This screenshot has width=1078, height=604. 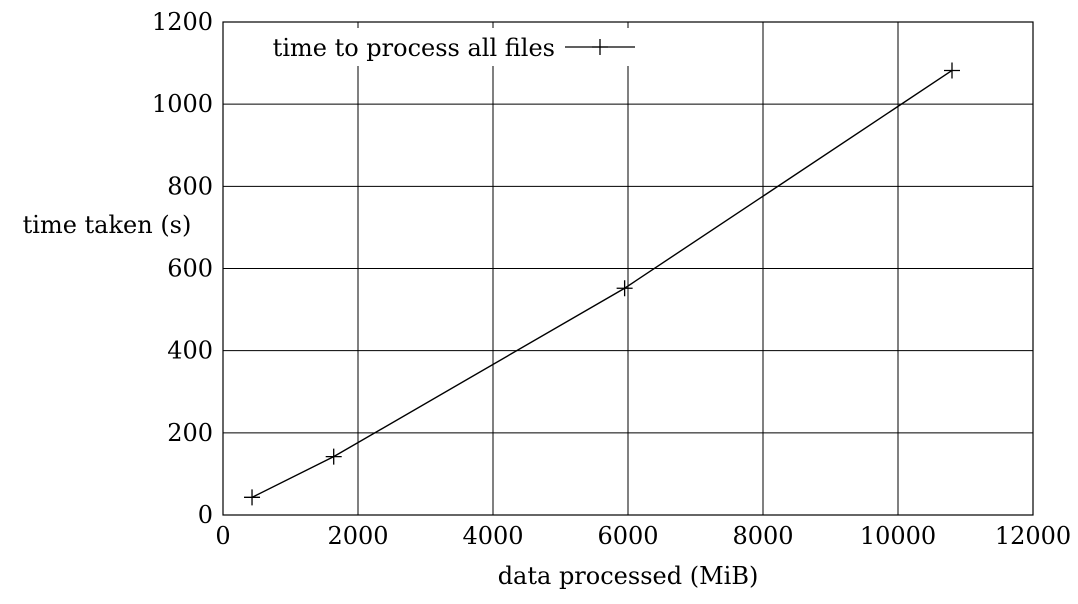 I want to click on y-tick-label: 800, so click(x=190, y=186).